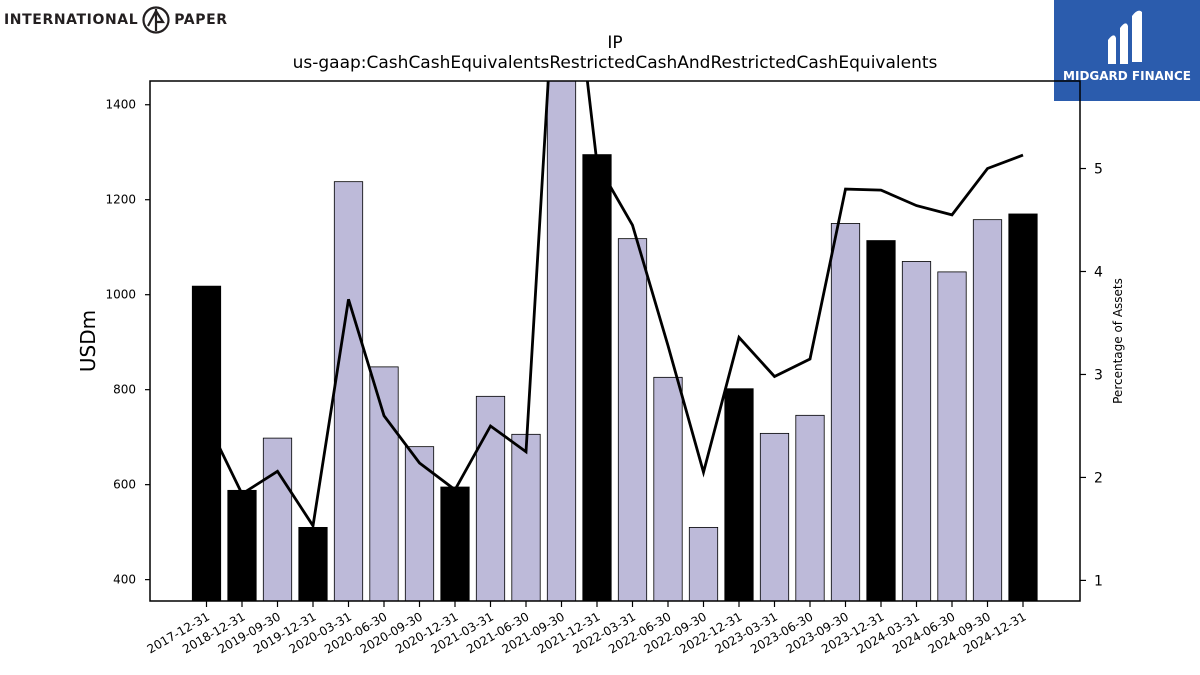 The width and height of the screenshot is (1200, 675). Describe the element at coordinates (124, 580) in the screenshot. I see `y-tick-label-400: 400` at that location.